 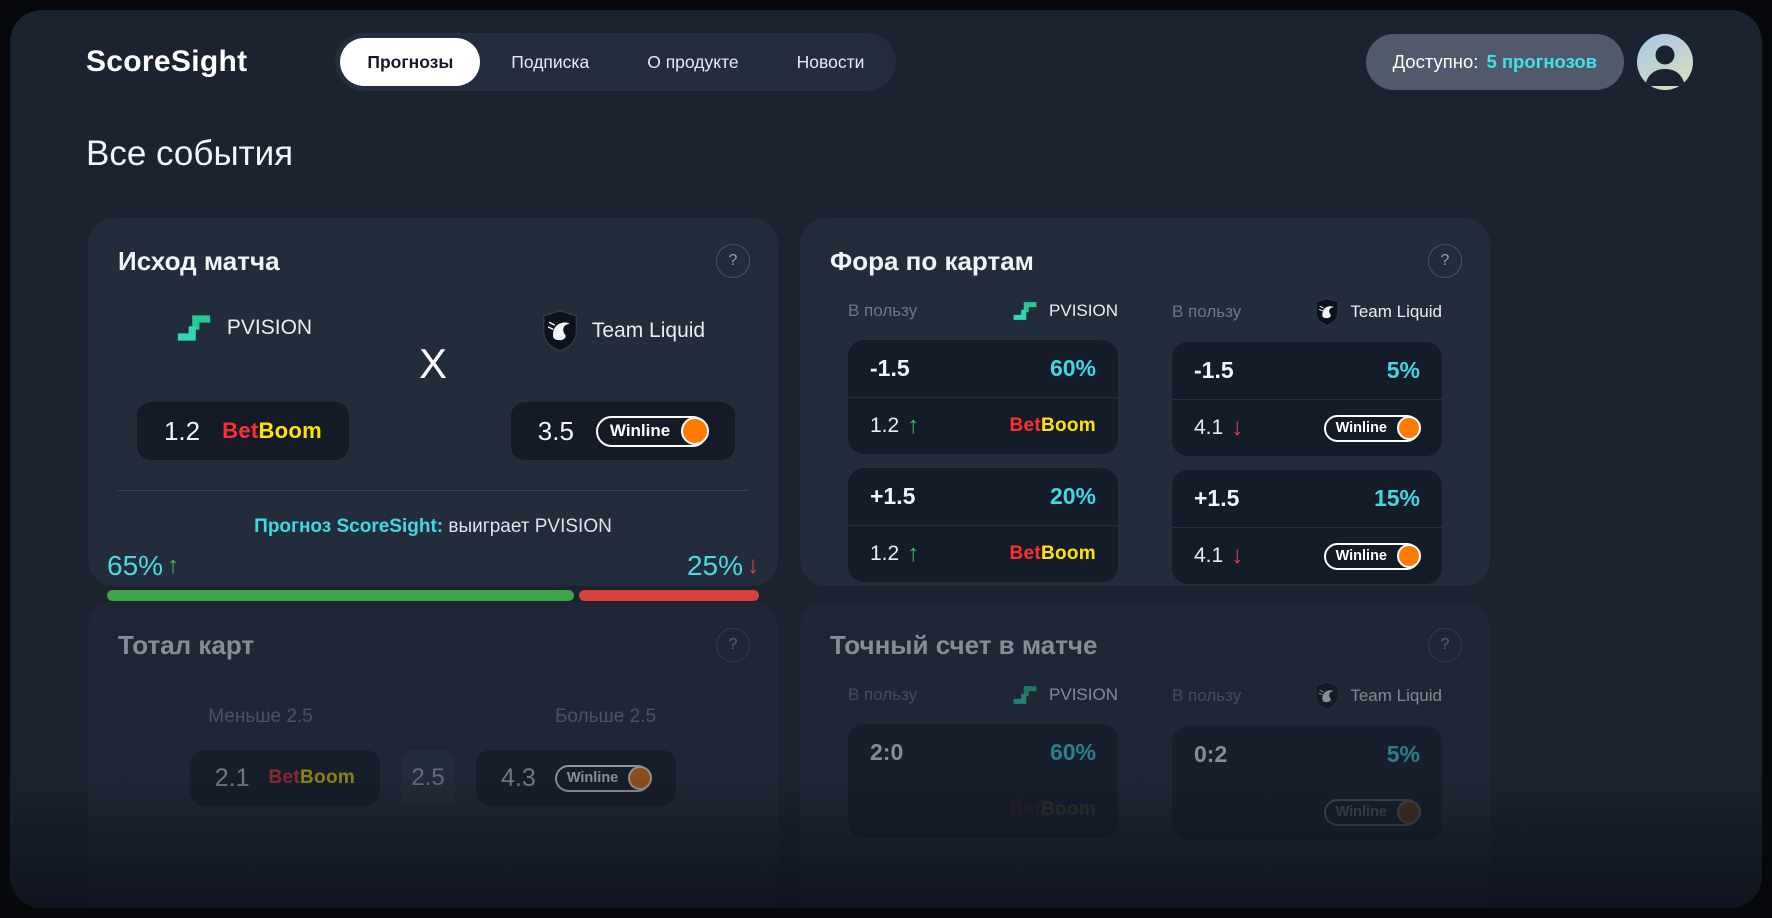 I want to click on probability-value: 20%, so click(x=1072, y=496).